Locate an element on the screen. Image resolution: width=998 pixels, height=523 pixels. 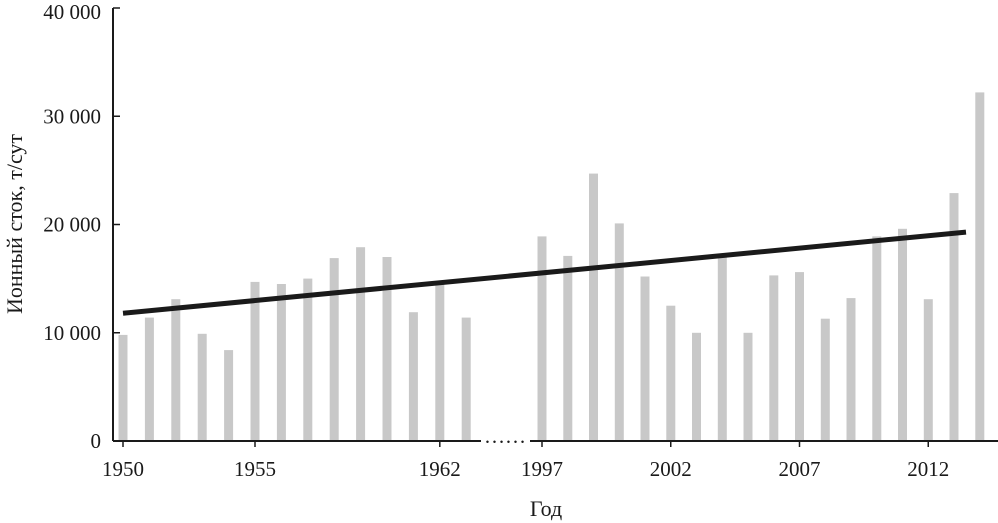
bar-1958 is located at coordinates (334, 349).